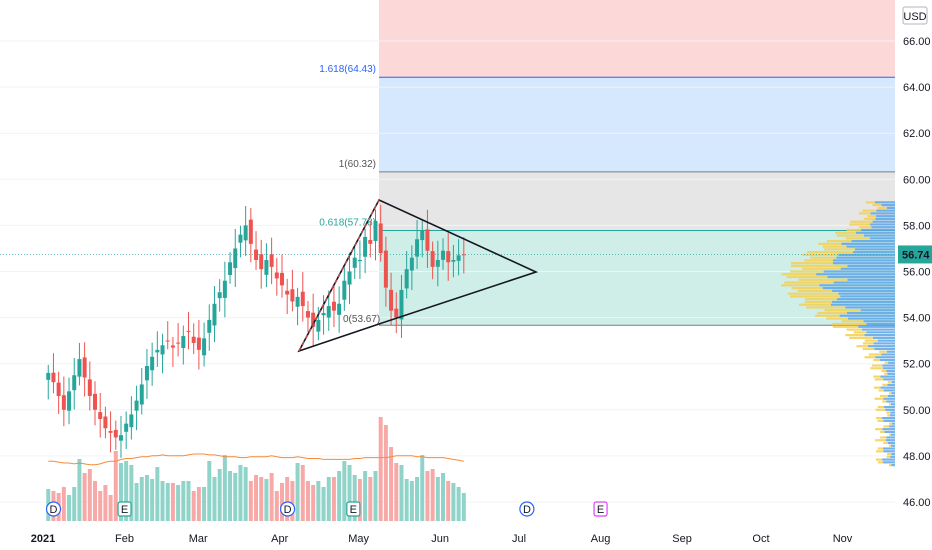 The height and width of the screenshot is (550, 932). Describe the element at coordinates (915, 254) in the screenshot. I see `price-tag` at that location.